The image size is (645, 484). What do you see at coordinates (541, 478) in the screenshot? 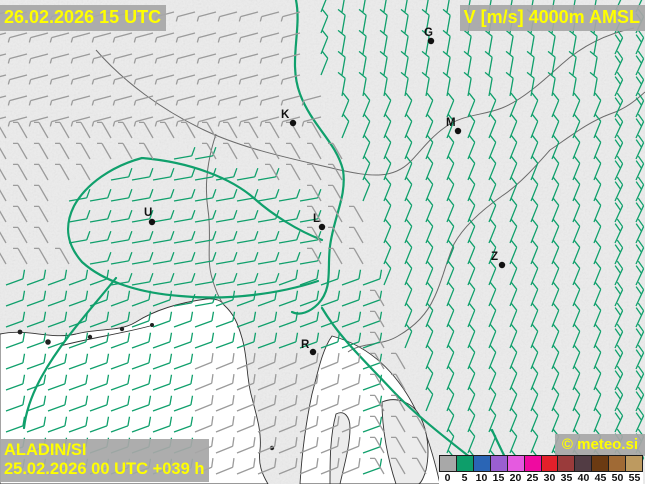
I see `legend-tick-labels: 0 5 10 15 20 25 30 35 40 45 50 55` at bounding box center [541, 478].